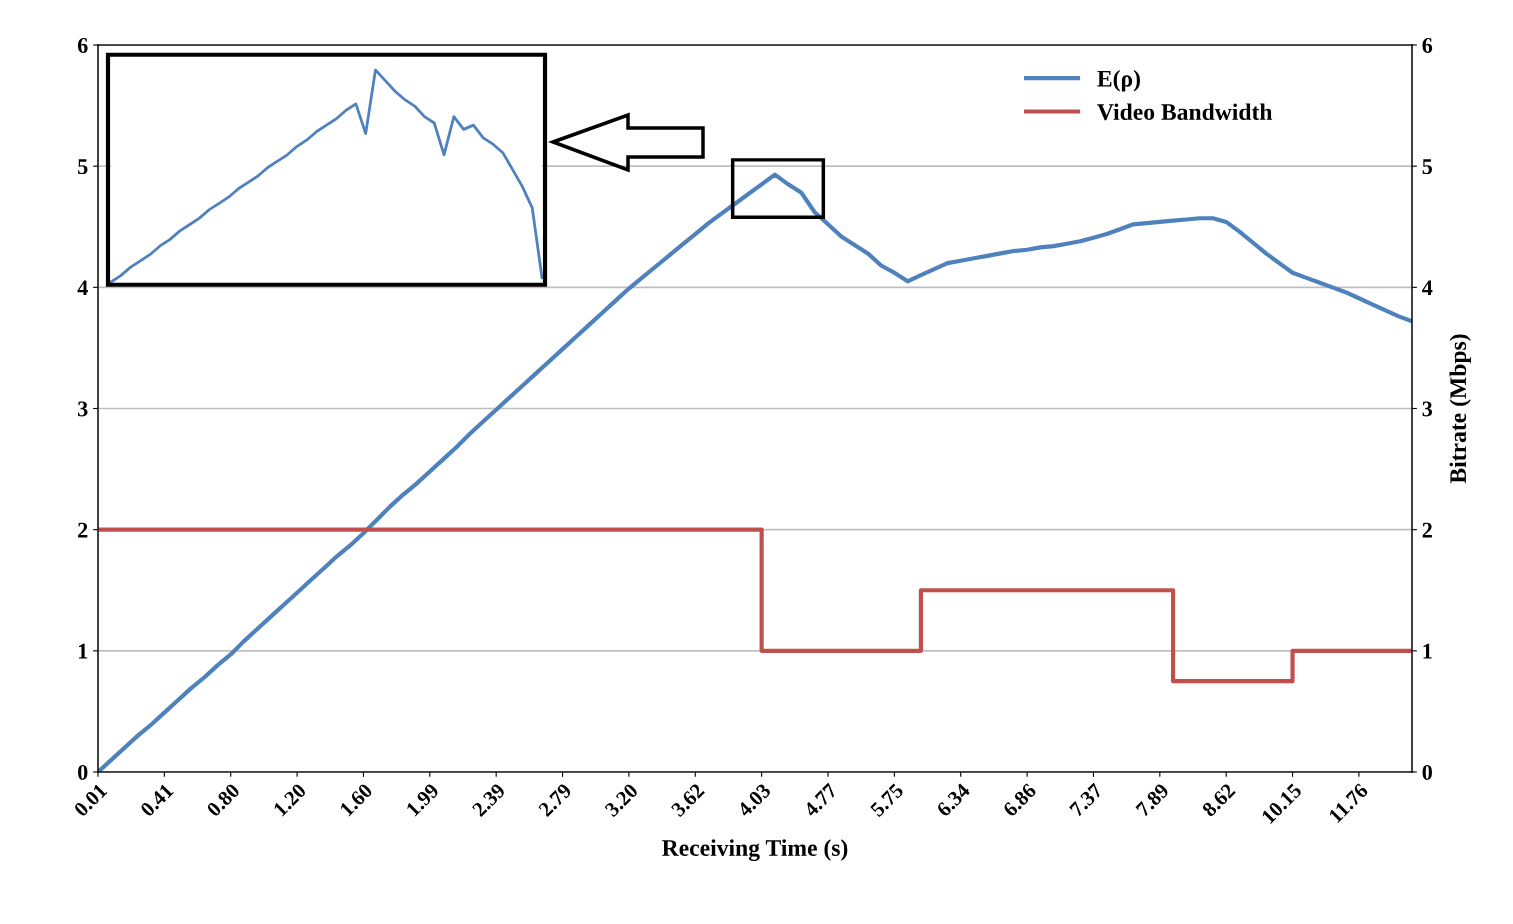 The image size is (1513, 924). I want to click on x-tick-label: 4.77, so click(820, 800).